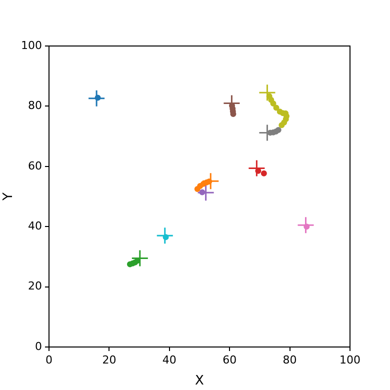 The image size is (390, 390). Describe the element at coordinates (350, 359) in the screenshot. I see `x-tick-label: 100` at that location.